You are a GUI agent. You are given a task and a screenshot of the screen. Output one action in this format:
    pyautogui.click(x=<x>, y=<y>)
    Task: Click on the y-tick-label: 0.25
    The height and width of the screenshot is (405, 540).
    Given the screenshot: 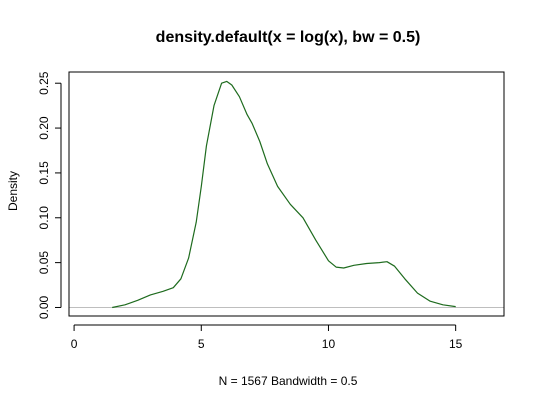 What is the action you would take?
    pyautogui.click(x=44, y=83)
    